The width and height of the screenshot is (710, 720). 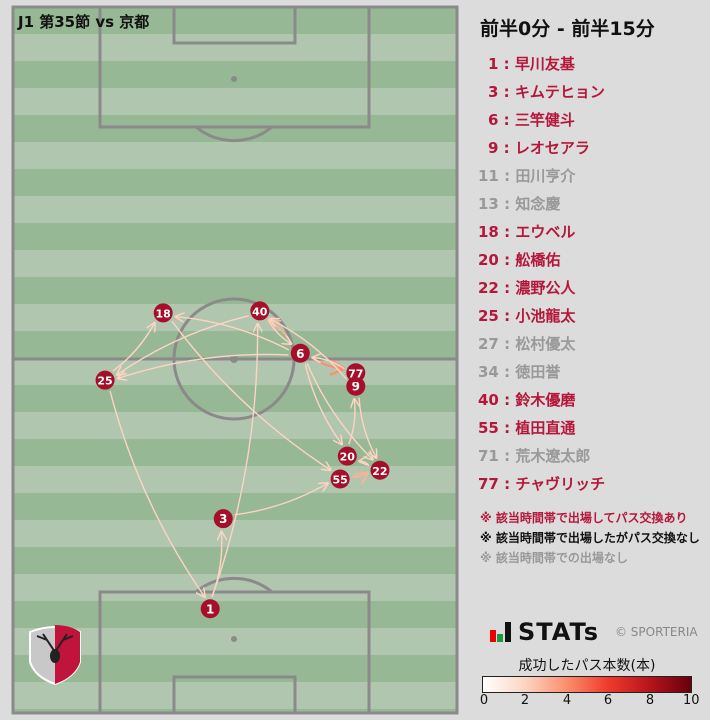 I want to click on center-spot, so click(x=234, y=359).